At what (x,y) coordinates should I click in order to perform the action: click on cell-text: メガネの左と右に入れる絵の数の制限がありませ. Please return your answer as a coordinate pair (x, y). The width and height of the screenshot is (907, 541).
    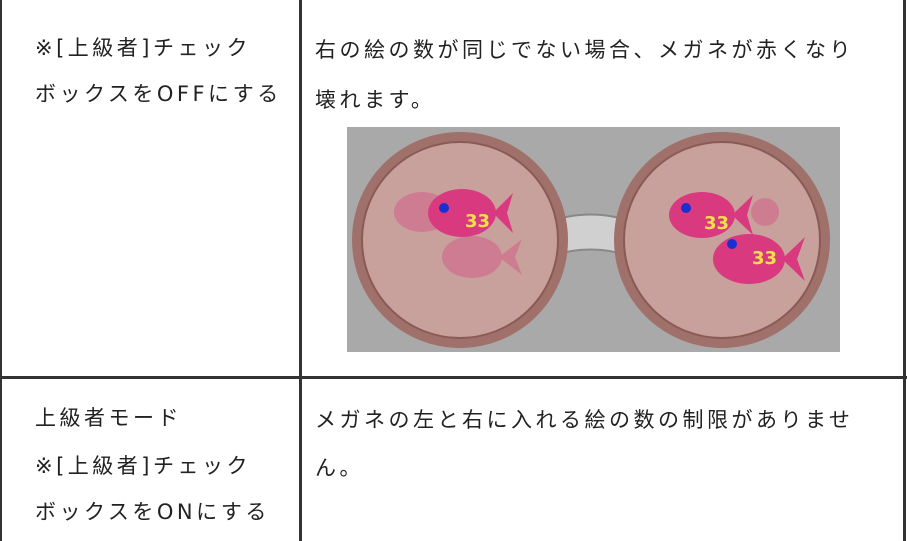
    Looking at the image, I should click on (584, 420).